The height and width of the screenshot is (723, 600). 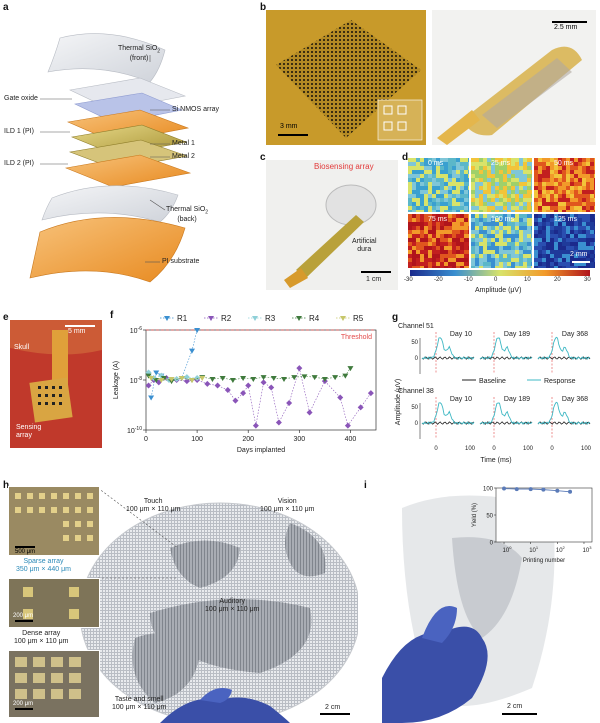 What do you see at coordinates (139, 54) in the screenshot?
I see `label-thermal-sio2-front: Thermal SiO2 (front)` at bounding box center [139, 54].